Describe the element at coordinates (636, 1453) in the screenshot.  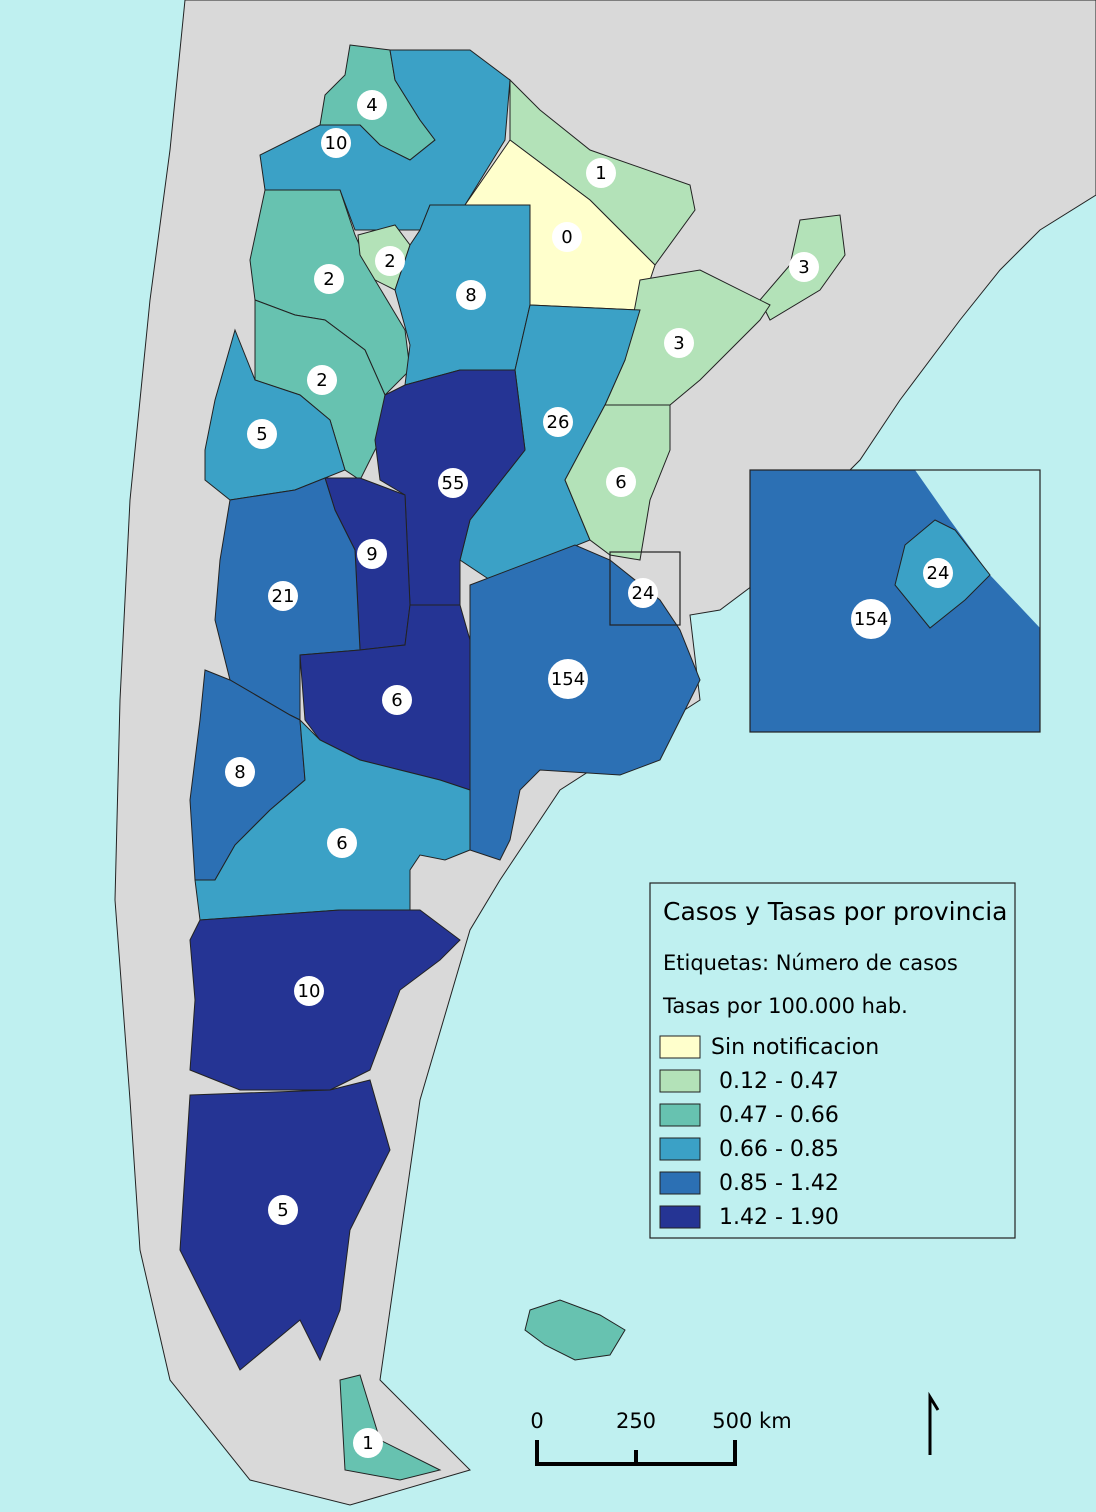
I see `scale-line` at that location.